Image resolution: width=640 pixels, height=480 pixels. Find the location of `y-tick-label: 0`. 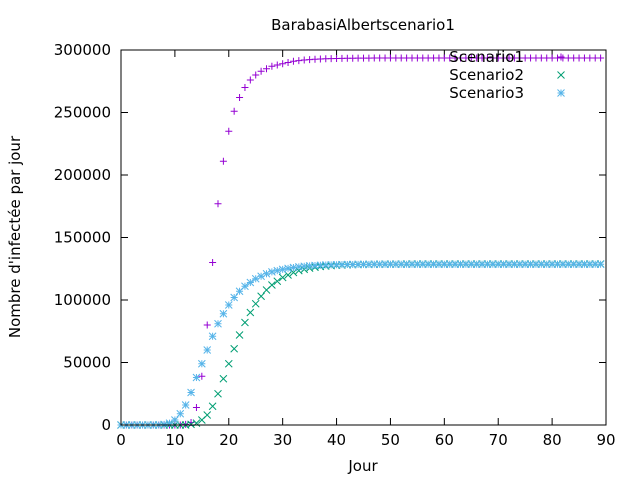

y-tick-label: 0 is located at coordinates (106, 425).